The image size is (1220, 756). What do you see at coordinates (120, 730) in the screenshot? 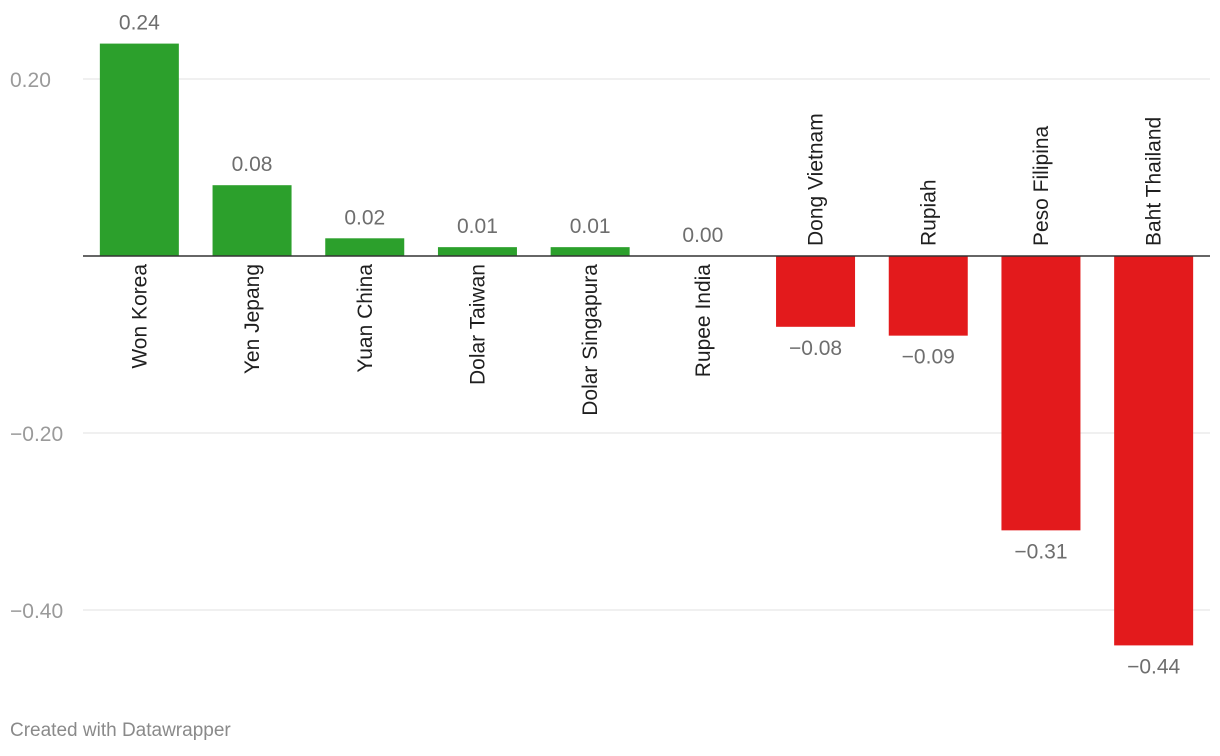
I see `footer-credit: Created with Datawrapper` at bounding box center [120, 730].